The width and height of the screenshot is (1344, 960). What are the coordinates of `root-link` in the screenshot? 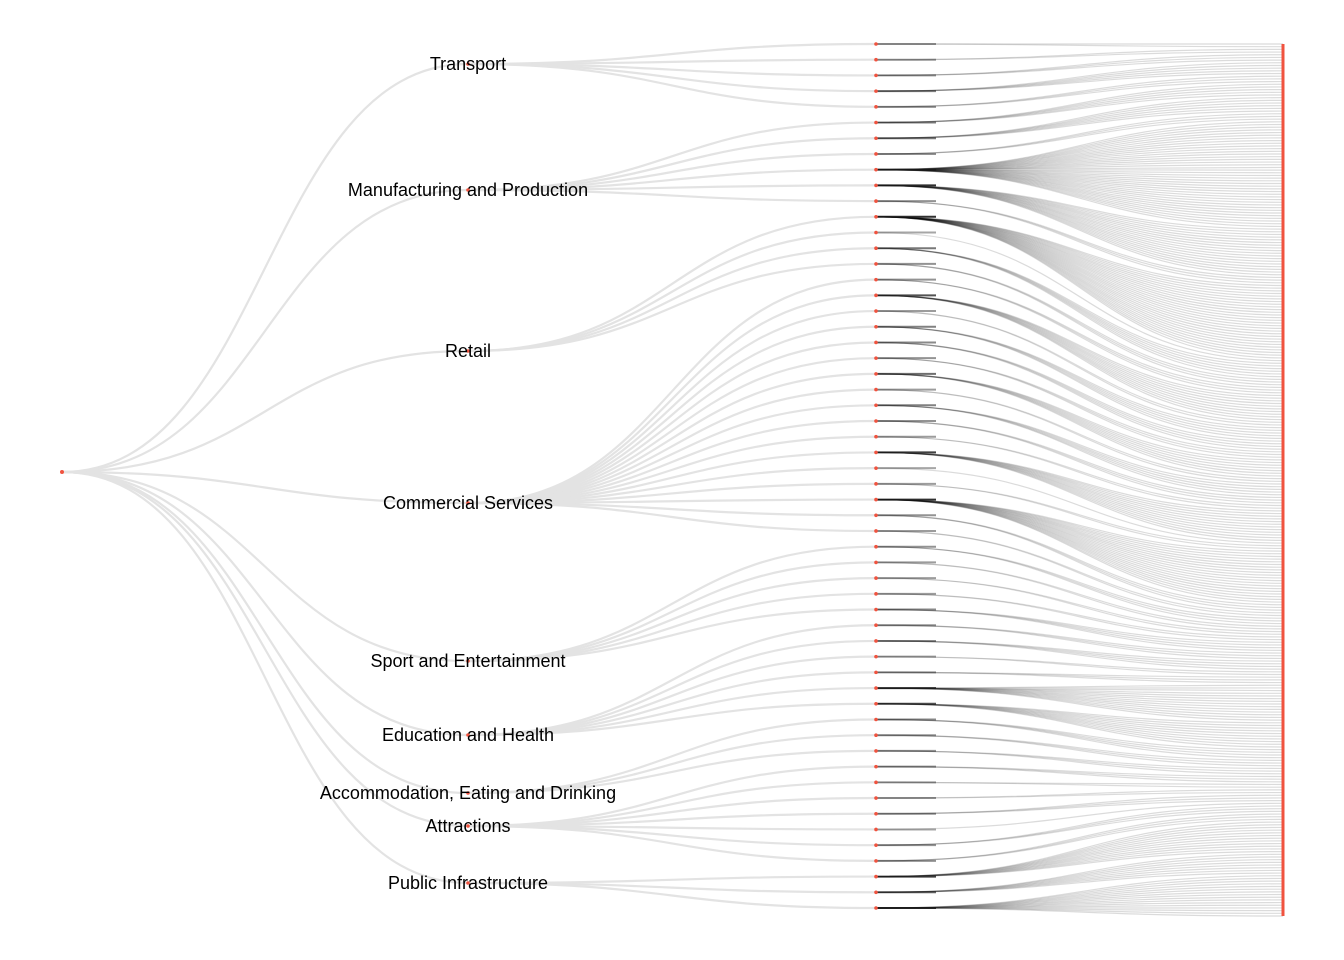 It's located at (265, 268).